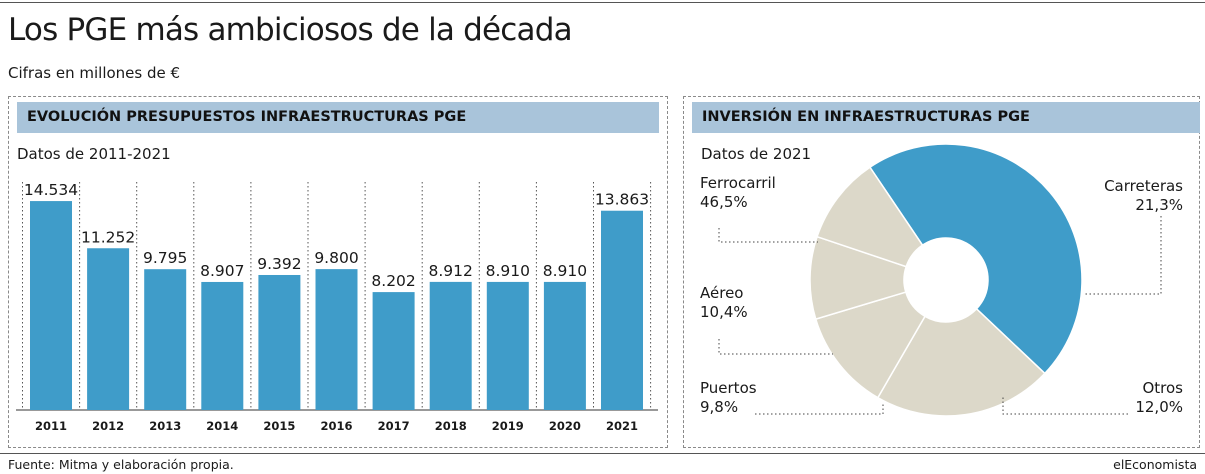 This screenshot has width=1205, height=474. What do you see at coordinates (393, 351) in the screenshot?
I see `bar-2017` at bounding box center [393, 351].